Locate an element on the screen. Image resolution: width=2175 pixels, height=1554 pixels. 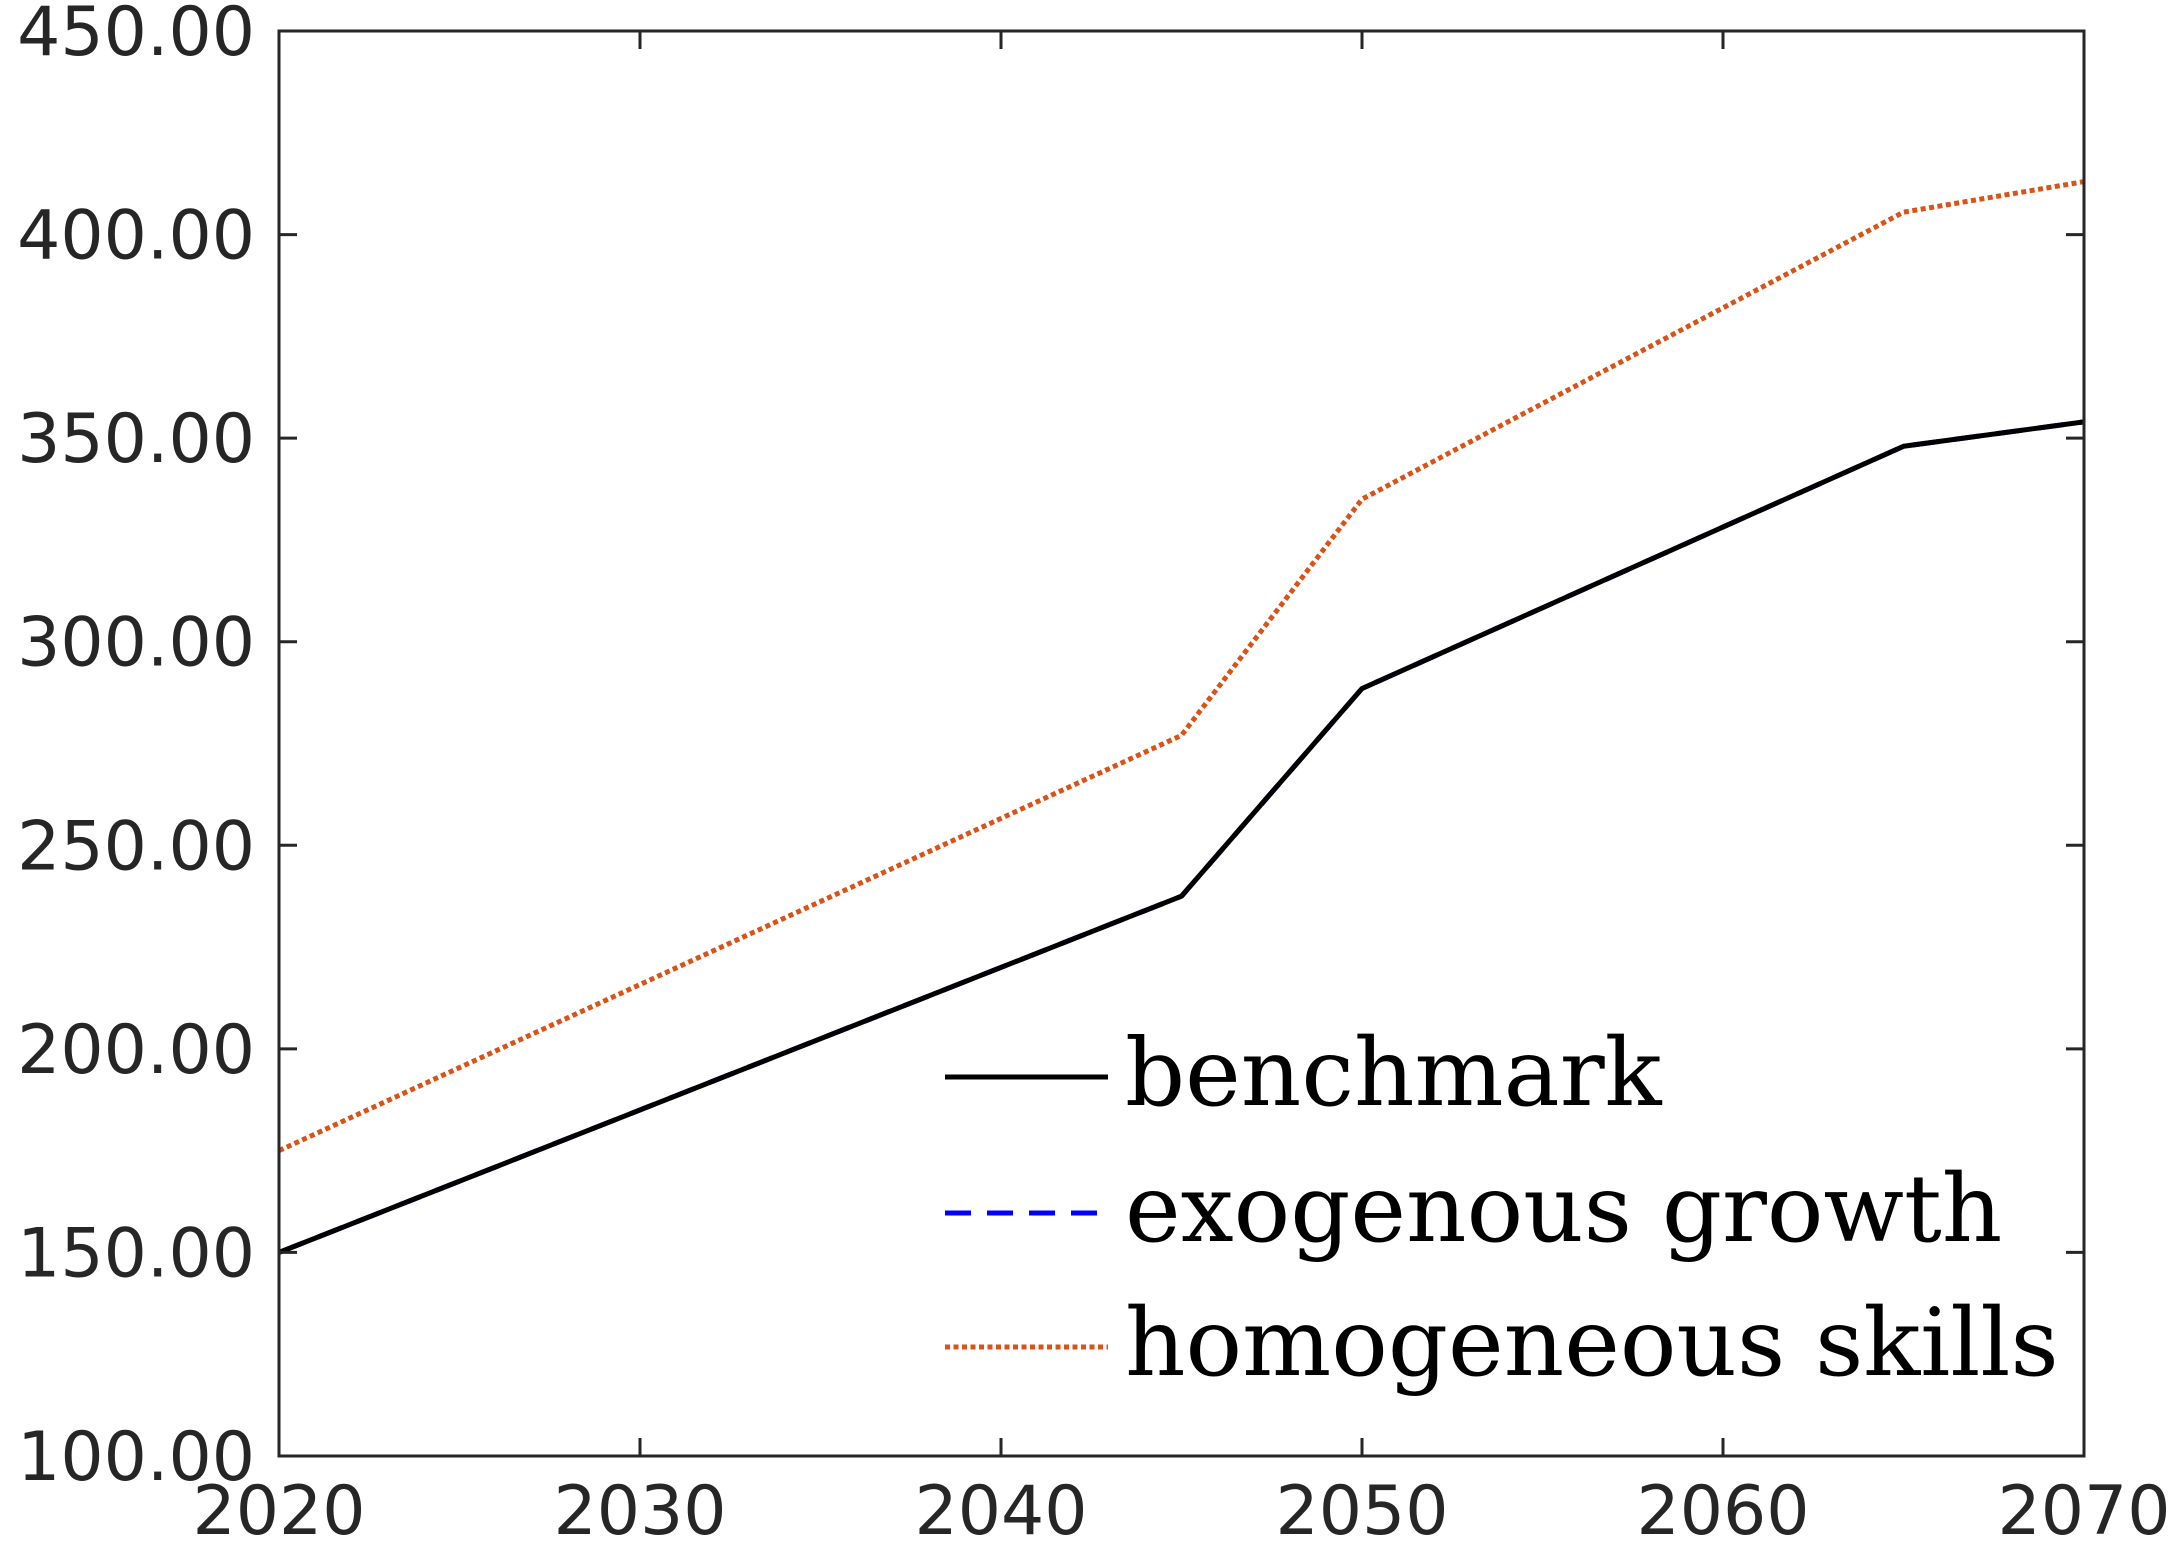
y-tick-label: 350.00 is located at coordinates (136, 439).